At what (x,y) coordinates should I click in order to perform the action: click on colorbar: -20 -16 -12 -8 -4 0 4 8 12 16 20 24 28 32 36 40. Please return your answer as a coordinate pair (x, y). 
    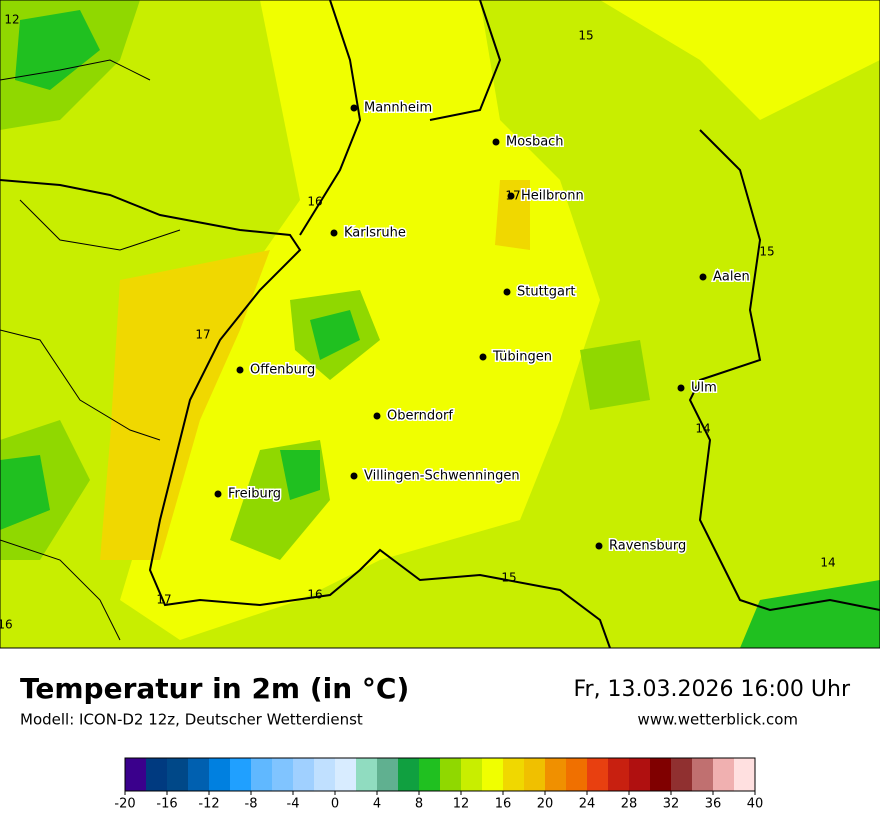
    Looking at the image, I should click on (439, 784).